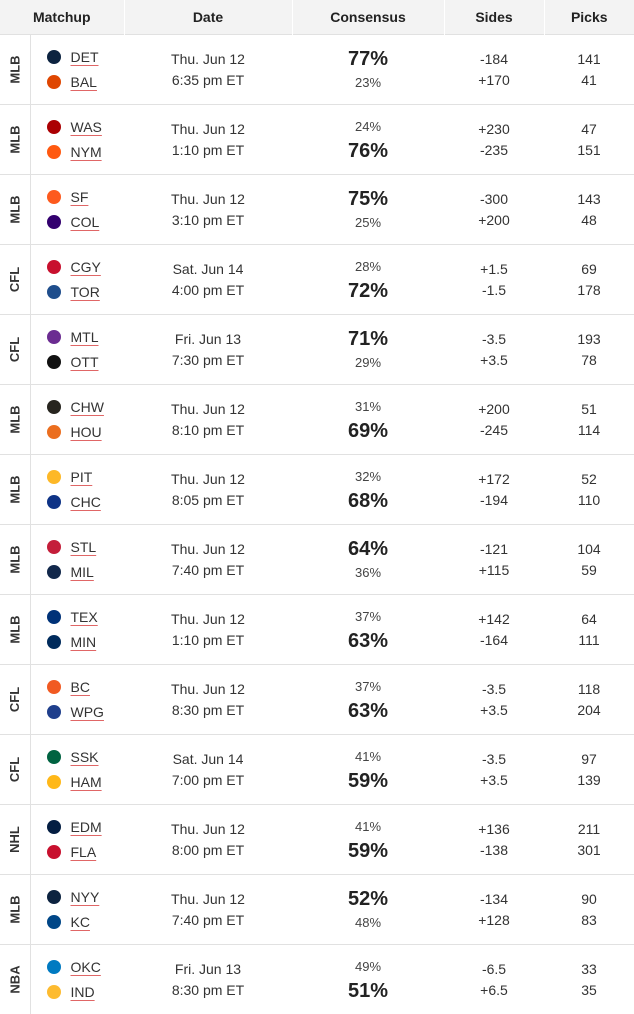 Image resolution: width=634 pixels, height=1014 pixels. What do you see at coordinates (208, 990) in the screenshot?
I see `game-time: 8:30 pm ET` at bounding box center [208, 990].